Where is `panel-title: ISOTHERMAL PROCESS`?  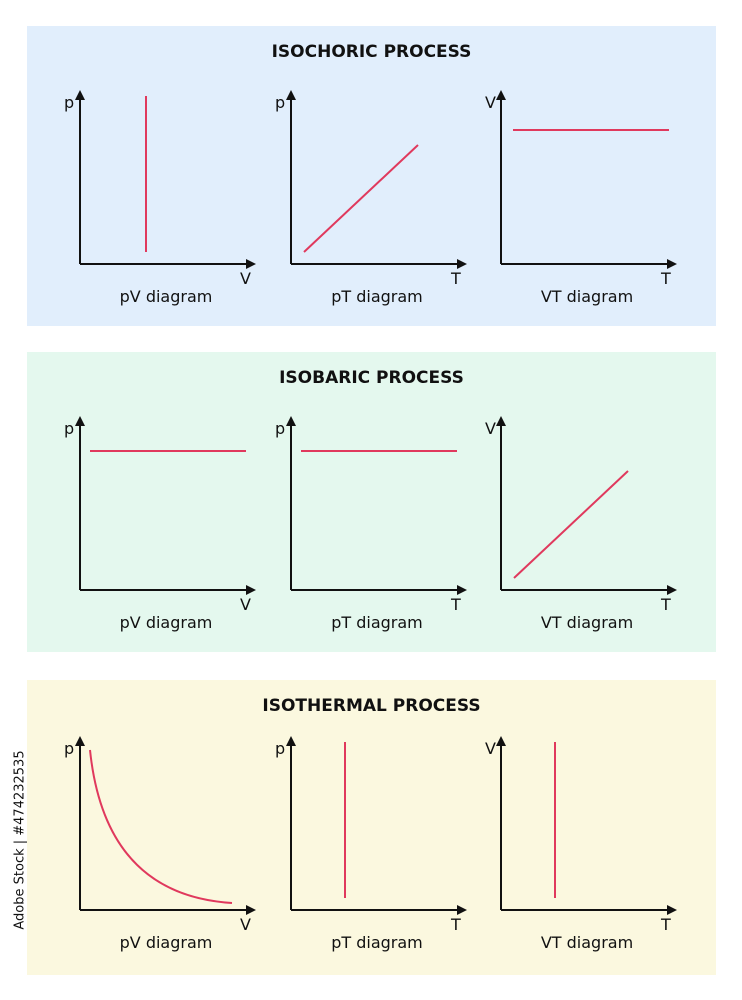 panel-title: ISOTHERMAL PROCESS is located at coordinates (371, 706).